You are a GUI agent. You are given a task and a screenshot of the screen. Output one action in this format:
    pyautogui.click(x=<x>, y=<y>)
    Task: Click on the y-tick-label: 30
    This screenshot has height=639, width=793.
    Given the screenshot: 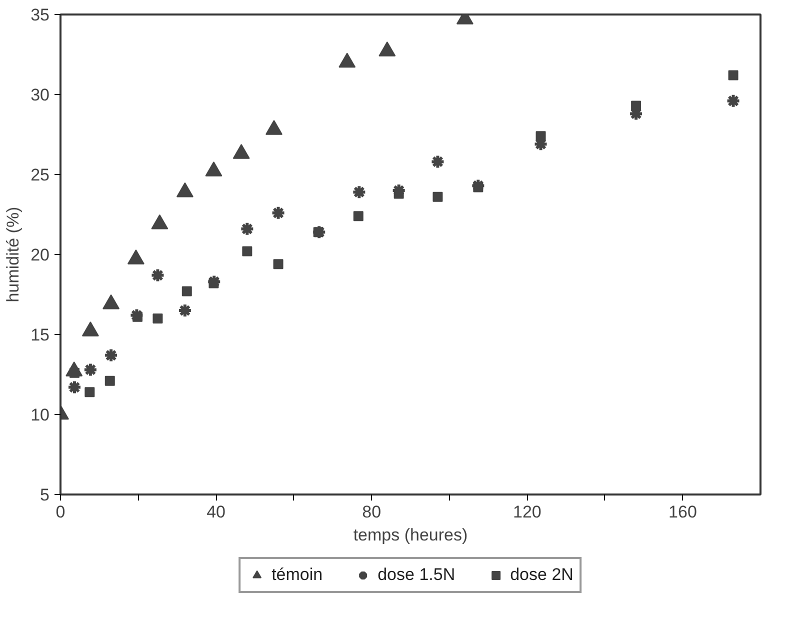 What is the action you would take?
    pyautogui.click(x=40, y=95)
    